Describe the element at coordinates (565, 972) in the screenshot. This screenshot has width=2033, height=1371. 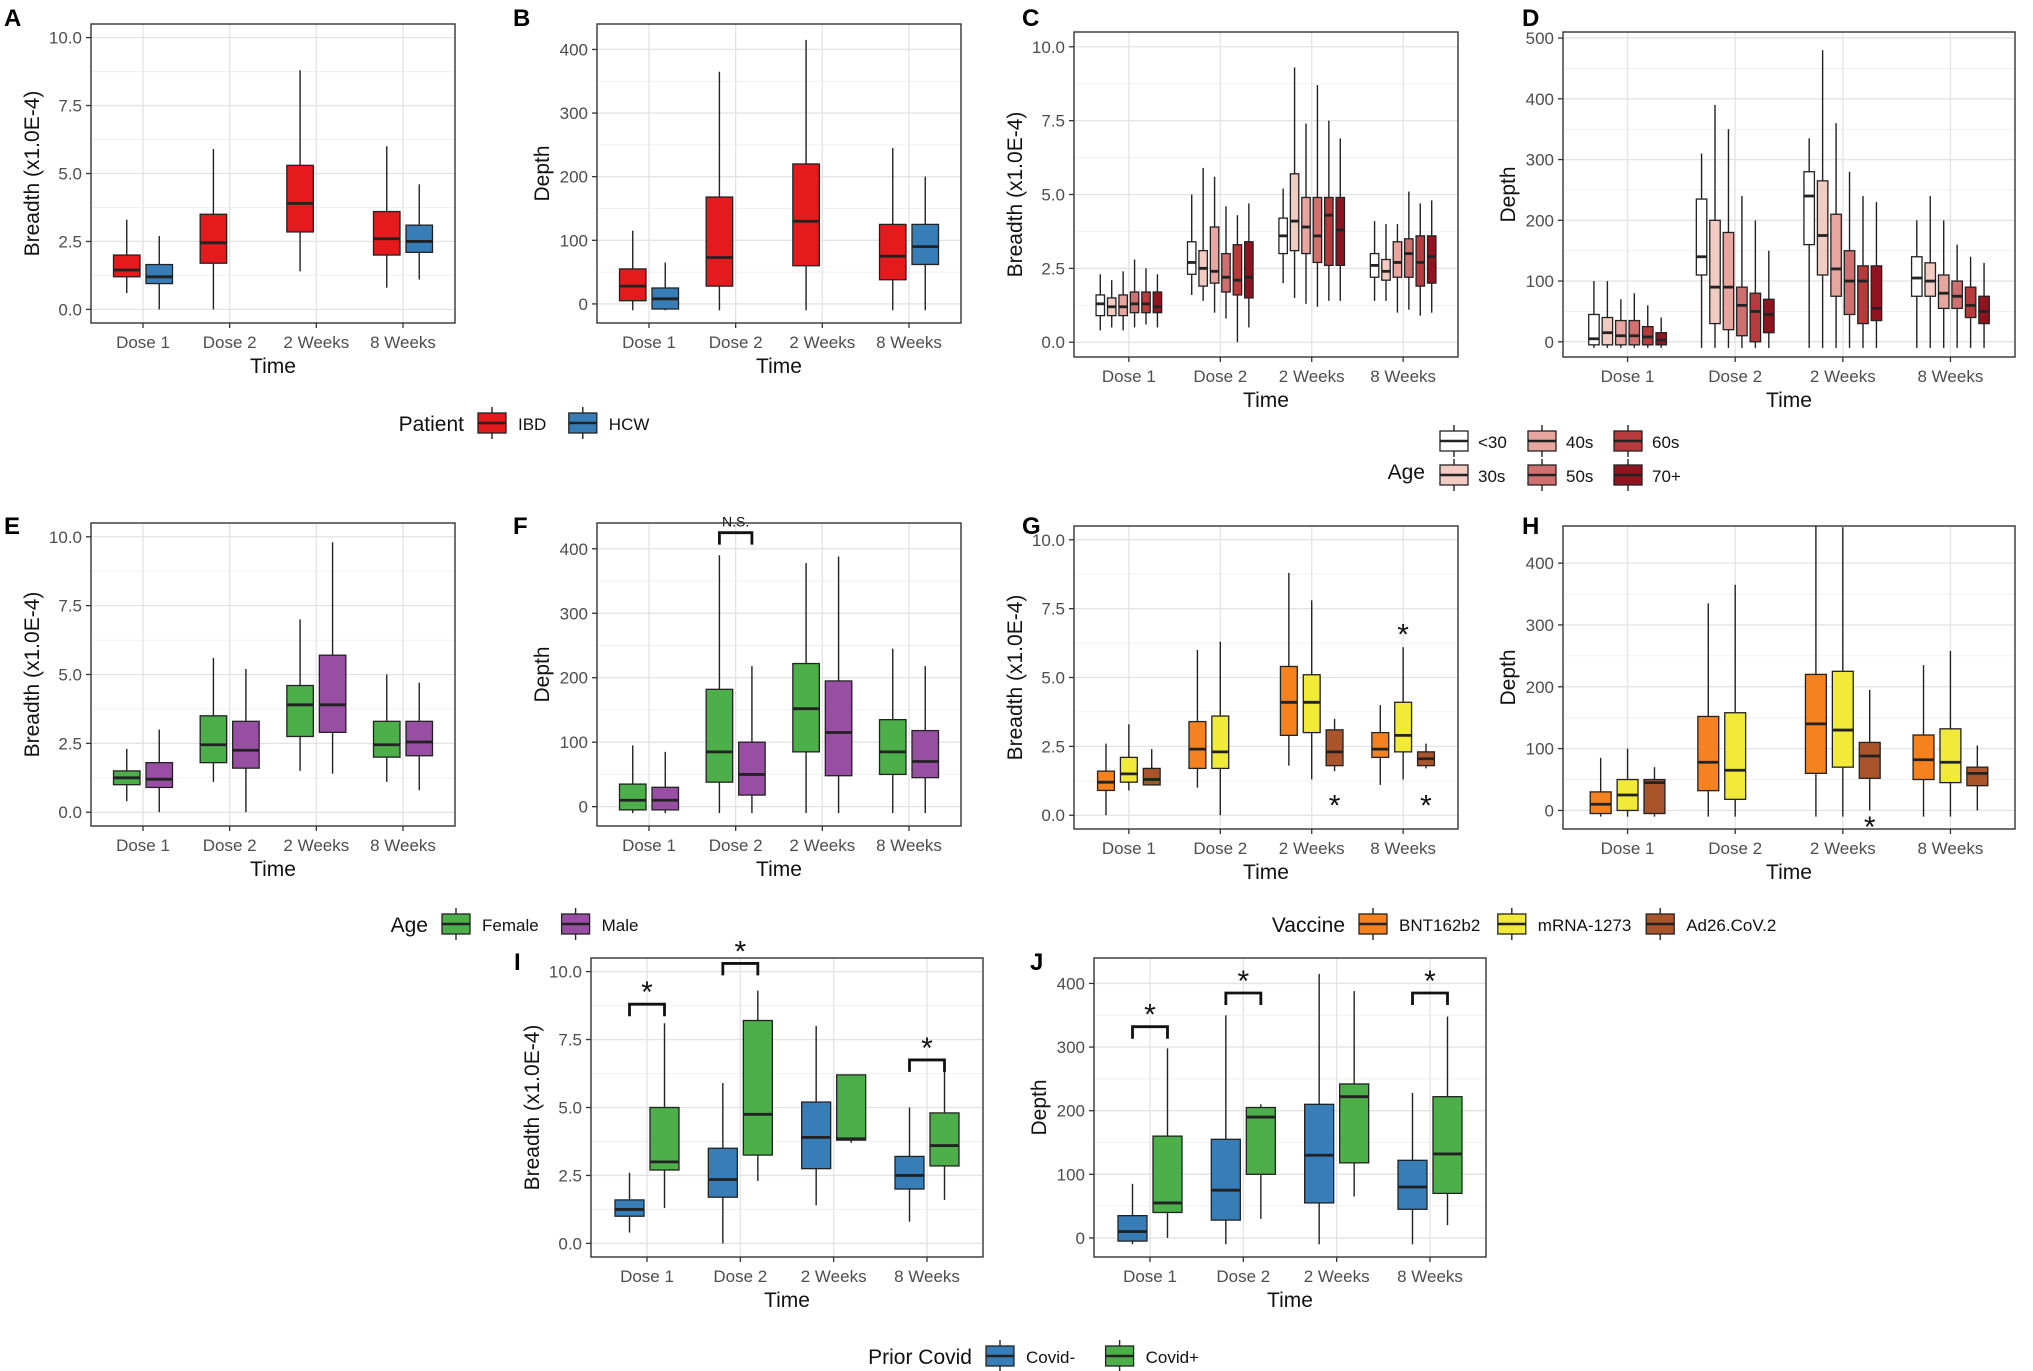
I see `y-tick-label: 10.0` at that location.